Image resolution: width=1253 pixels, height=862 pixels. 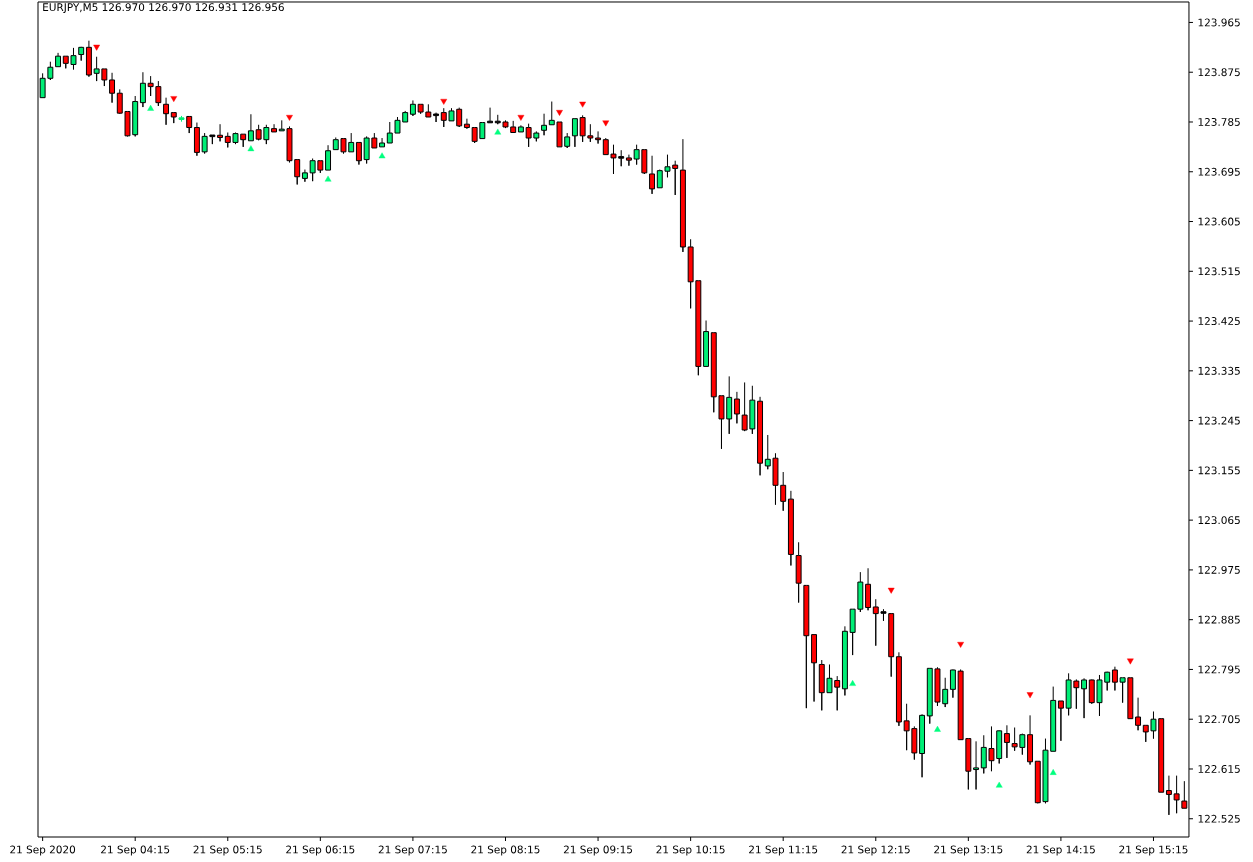 I want to click on y-tick-label: 122.705, so click(x=1219, y=719).